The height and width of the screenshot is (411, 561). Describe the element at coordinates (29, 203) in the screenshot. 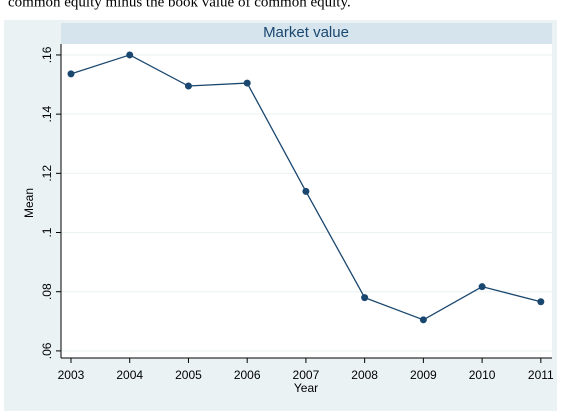

I see `y-axis-label: Mean` at that location.